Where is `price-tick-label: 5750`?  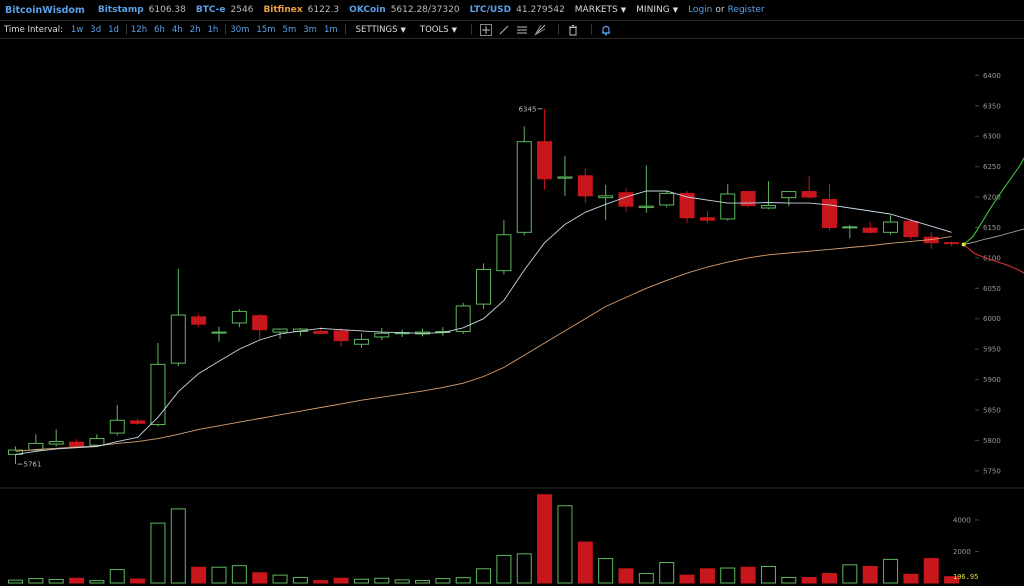
price-tick-label: 5750 is located at coordinates (992, 471).